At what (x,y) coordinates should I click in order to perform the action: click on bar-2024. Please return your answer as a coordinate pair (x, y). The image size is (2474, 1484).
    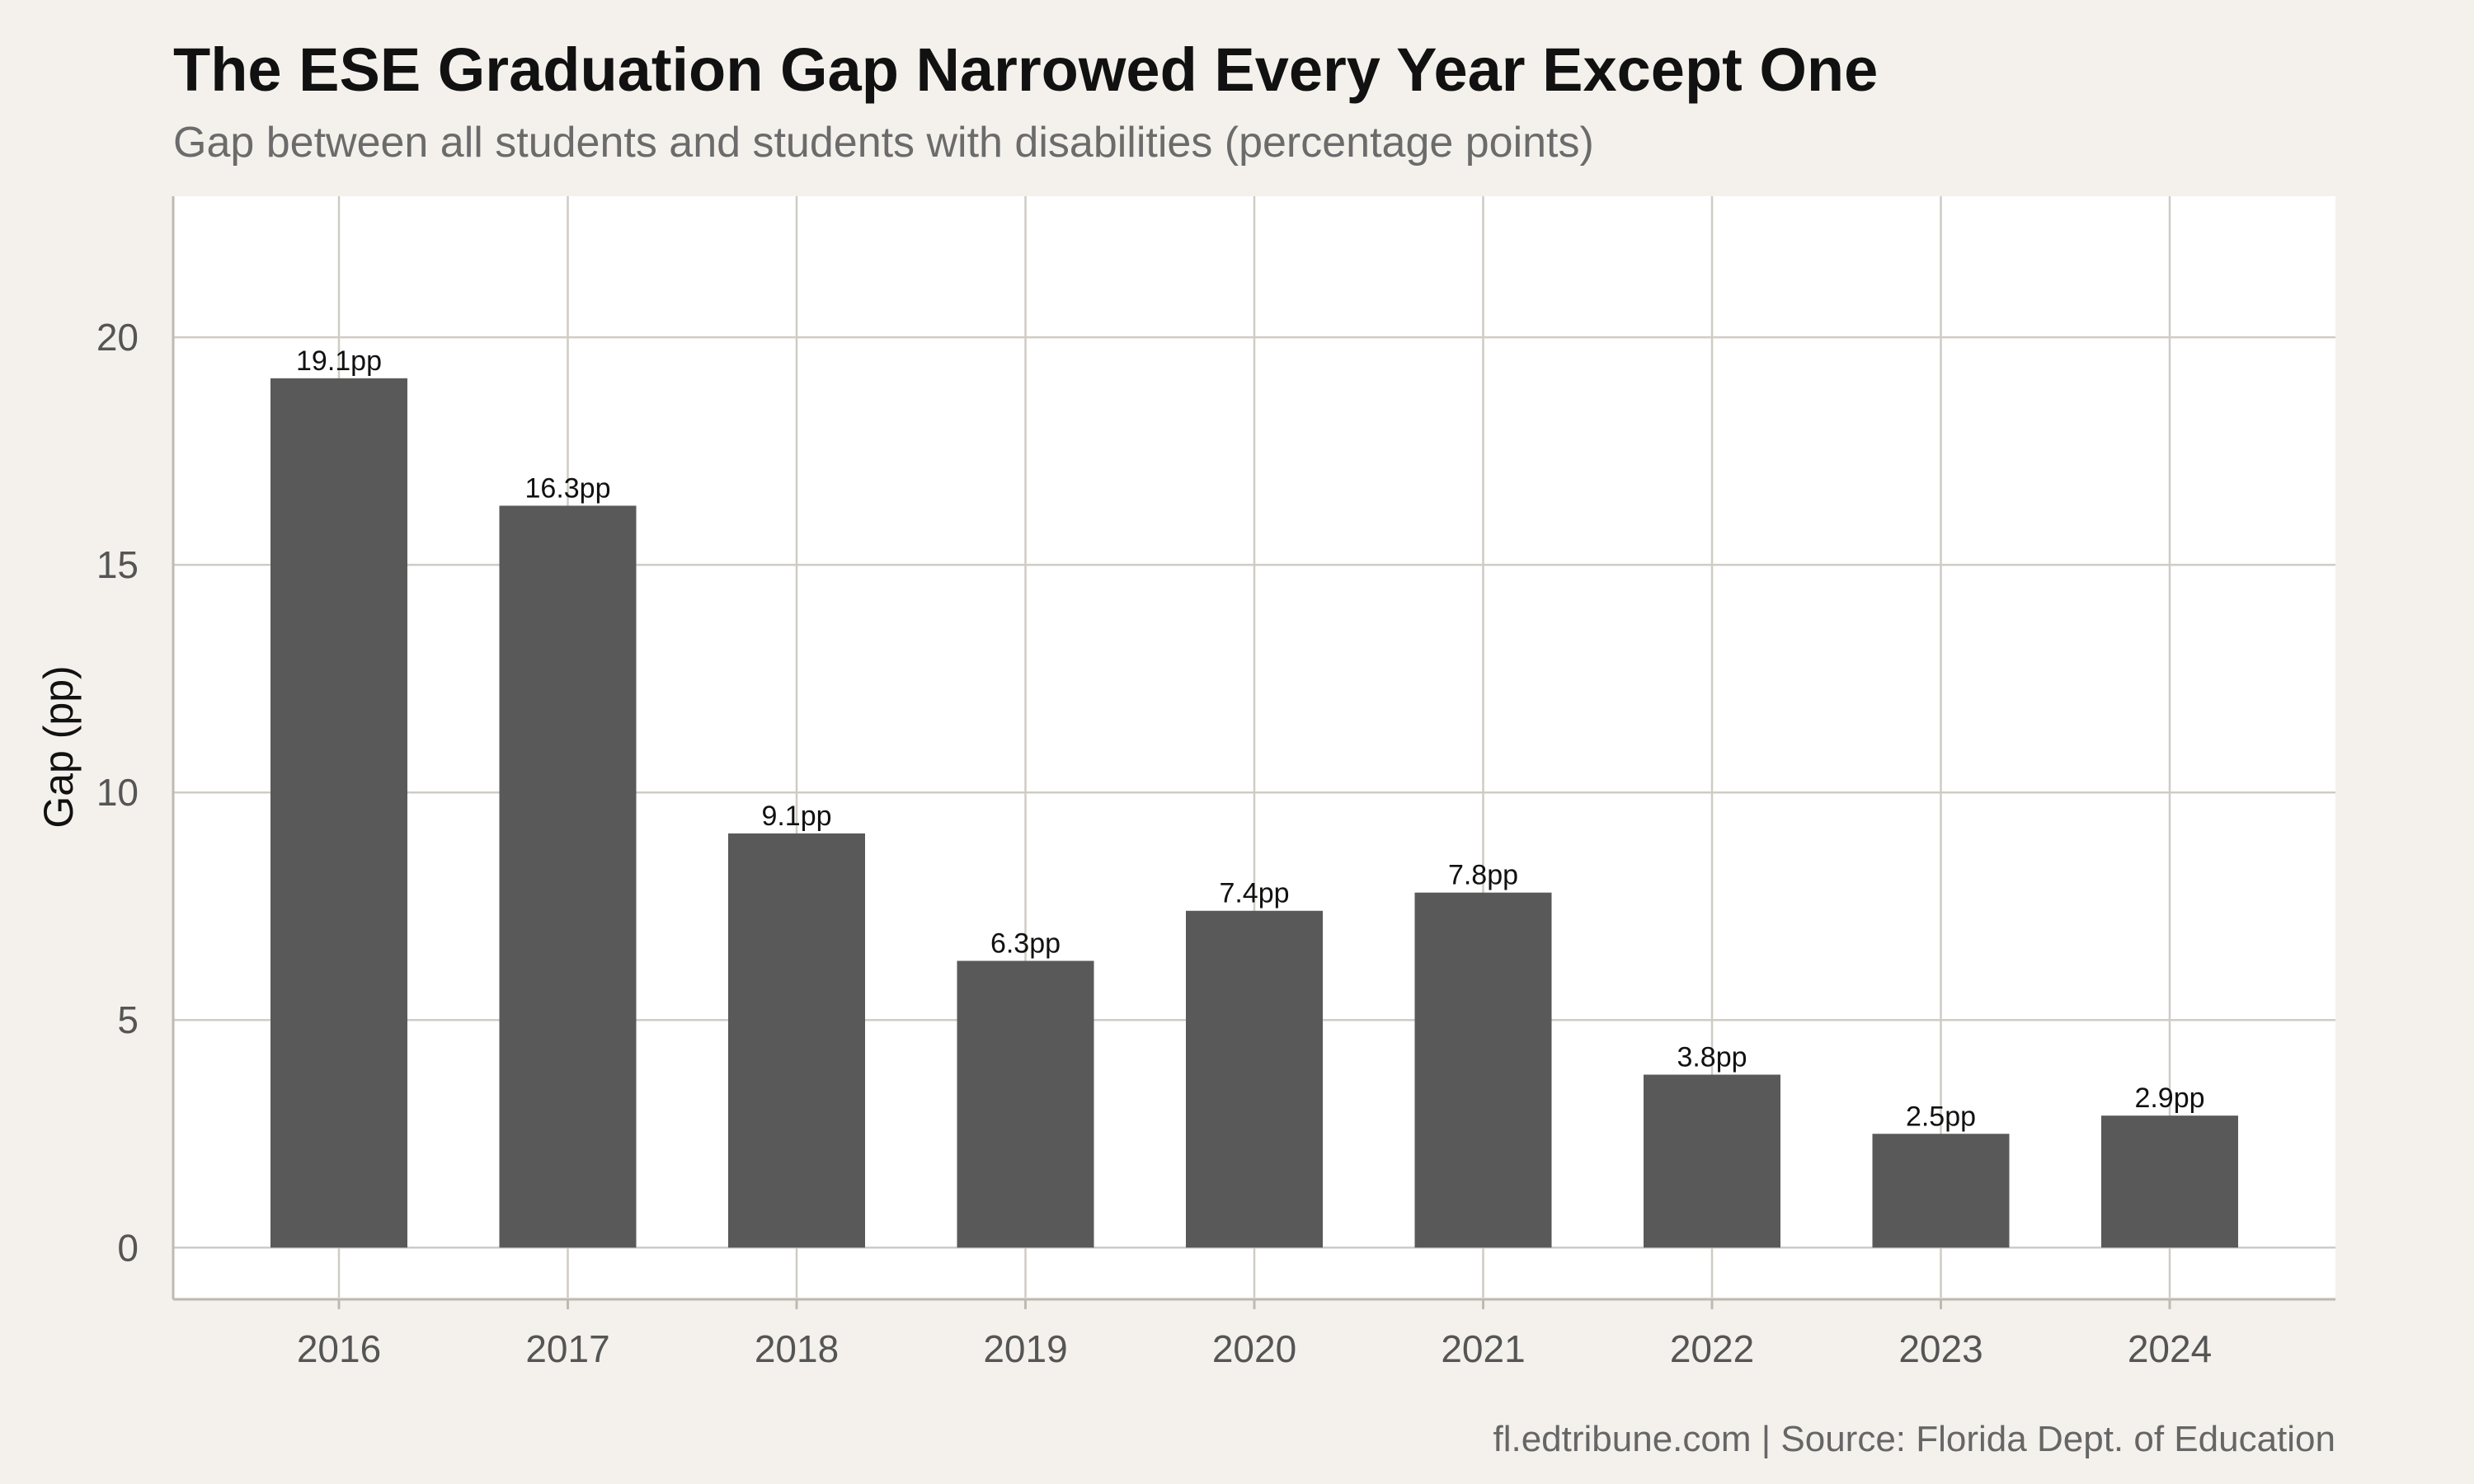
    Looking at the image, I should click on (2169, 1181).